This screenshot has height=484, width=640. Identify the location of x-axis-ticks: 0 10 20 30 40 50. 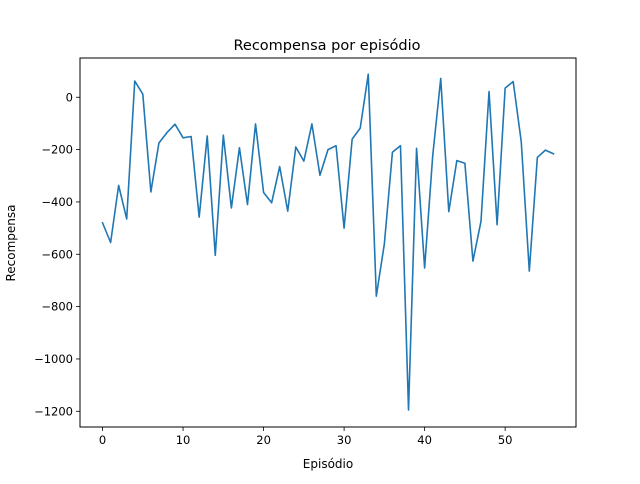
(306, 437).